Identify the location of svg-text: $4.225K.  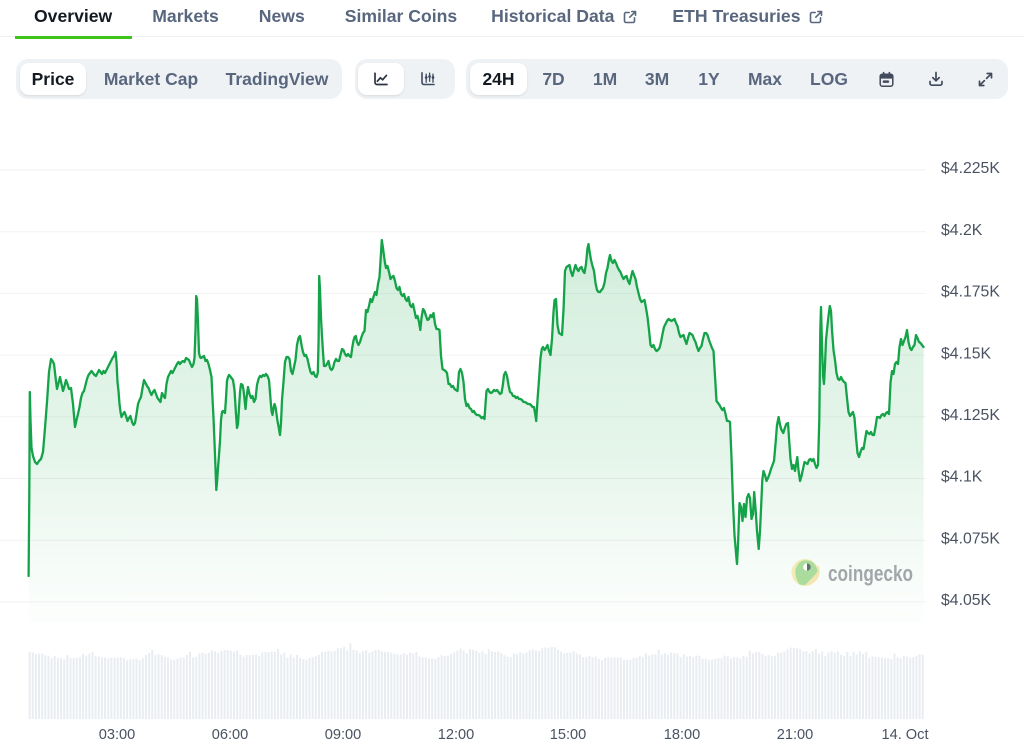
(970, 168).